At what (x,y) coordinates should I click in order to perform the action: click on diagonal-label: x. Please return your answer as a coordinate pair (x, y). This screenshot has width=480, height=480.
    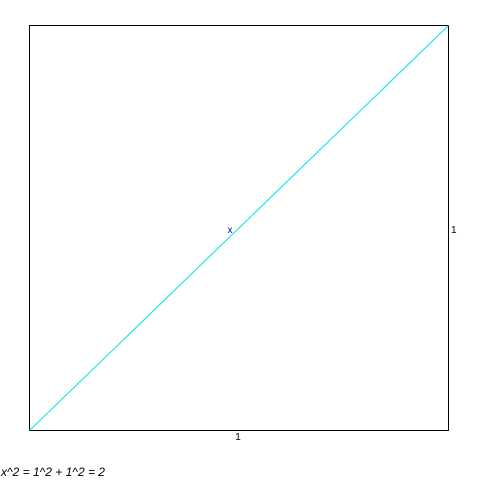
    Looking at the image, I should click on (230, 230).